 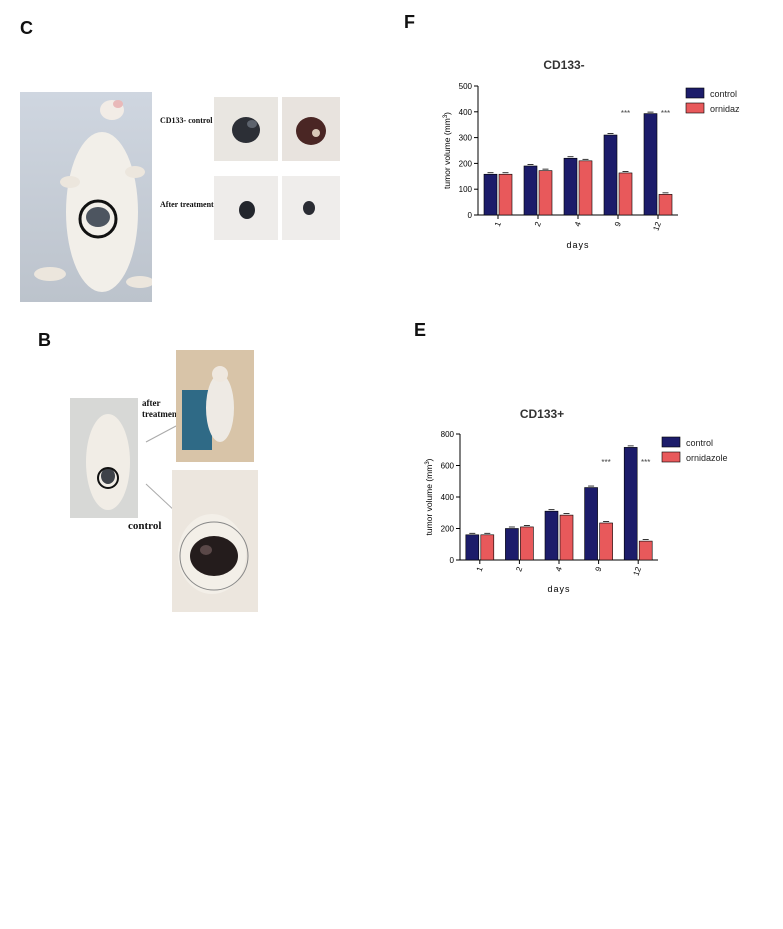 What do you see at coordinates (420, 330) in the screenshot?
I see `panel-letter-e: E` at bounding box center [420, 330].